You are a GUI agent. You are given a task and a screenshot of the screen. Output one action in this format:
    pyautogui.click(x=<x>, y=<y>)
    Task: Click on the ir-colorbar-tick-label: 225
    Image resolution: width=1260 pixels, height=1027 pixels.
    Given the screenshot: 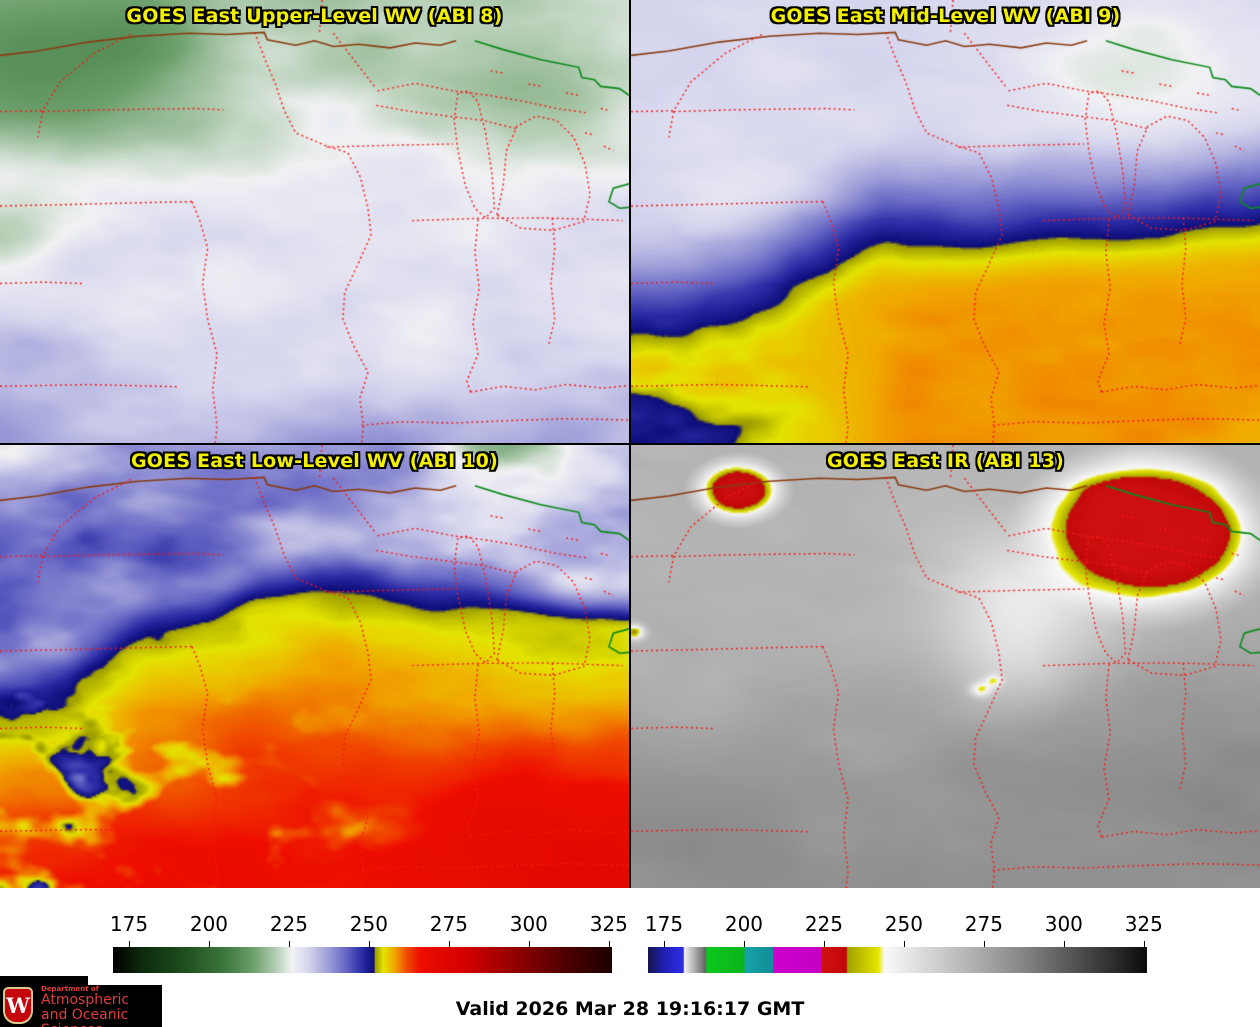 What is the action you would take?
    pyautogui.click(x=824, y=924)
    